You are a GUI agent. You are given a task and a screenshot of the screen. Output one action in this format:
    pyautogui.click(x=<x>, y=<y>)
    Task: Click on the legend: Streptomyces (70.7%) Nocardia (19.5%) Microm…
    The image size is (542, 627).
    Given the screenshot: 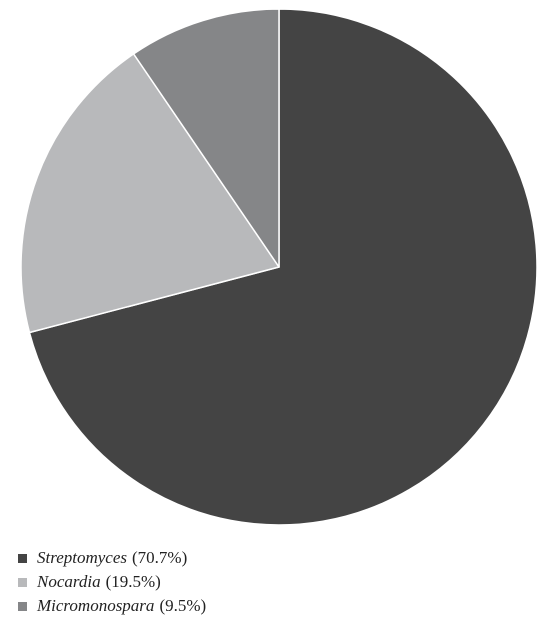 What is the action you would take?
    pyautogui.click(x=268, y=582)
    